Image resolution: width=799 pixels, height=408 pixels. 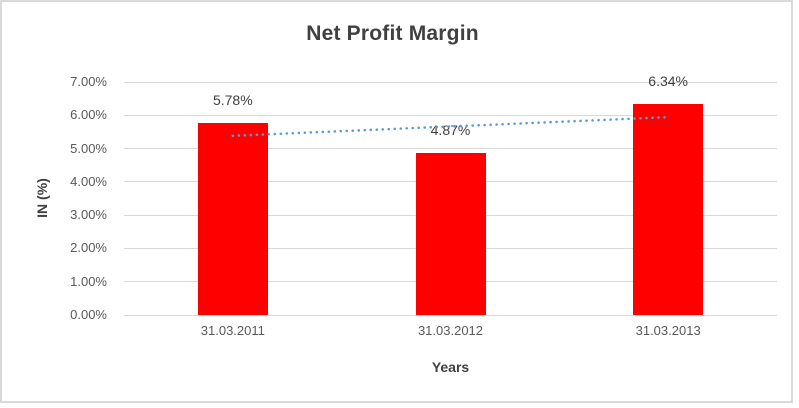 What do you see at coordinates (88, 115) in the screenshot?
I see `y-tick-label: 6.00%` at bounding box center [88, 115].